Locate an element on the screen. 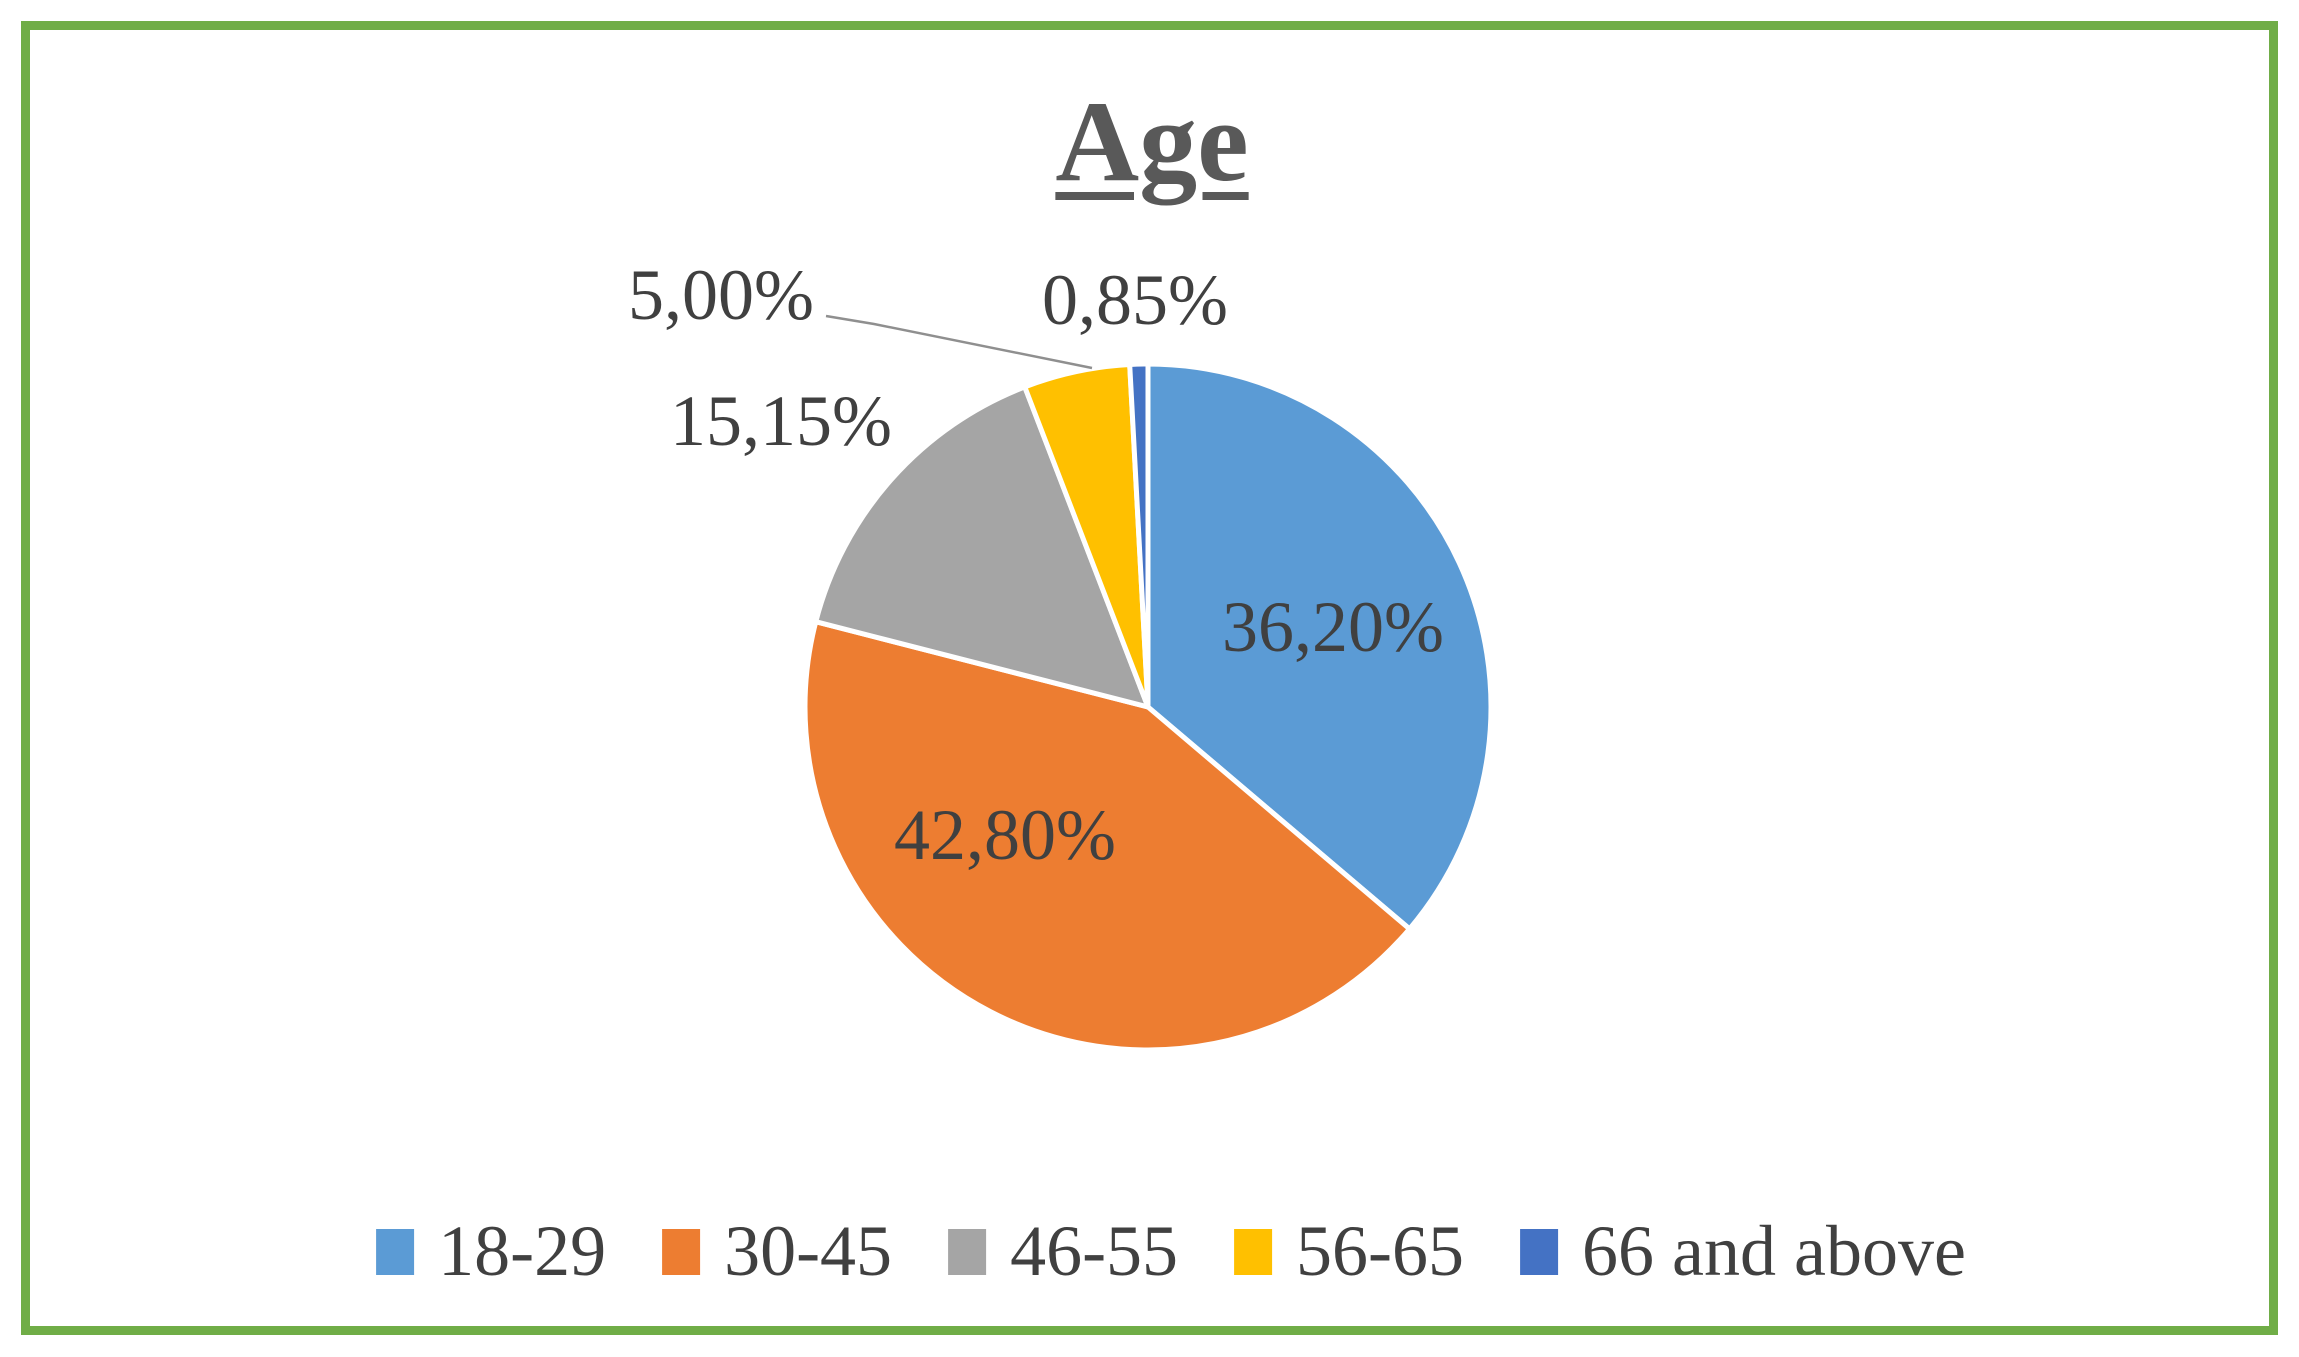  legend: 18-29 30-45 46-55 56-65 66 and above is located at coordinates (1171, 1251).